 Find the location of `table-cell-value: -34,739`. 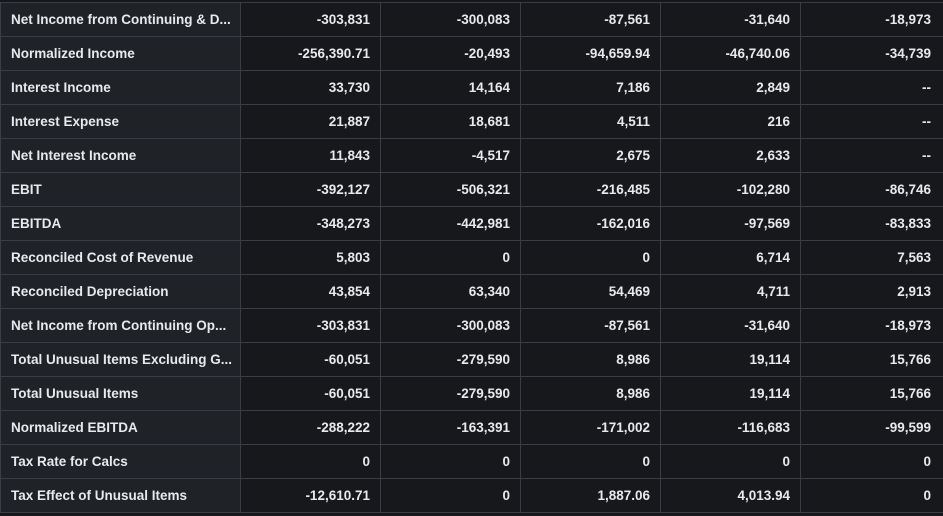

table-cell-value: -34,739 is located at coordinates (872, 54).